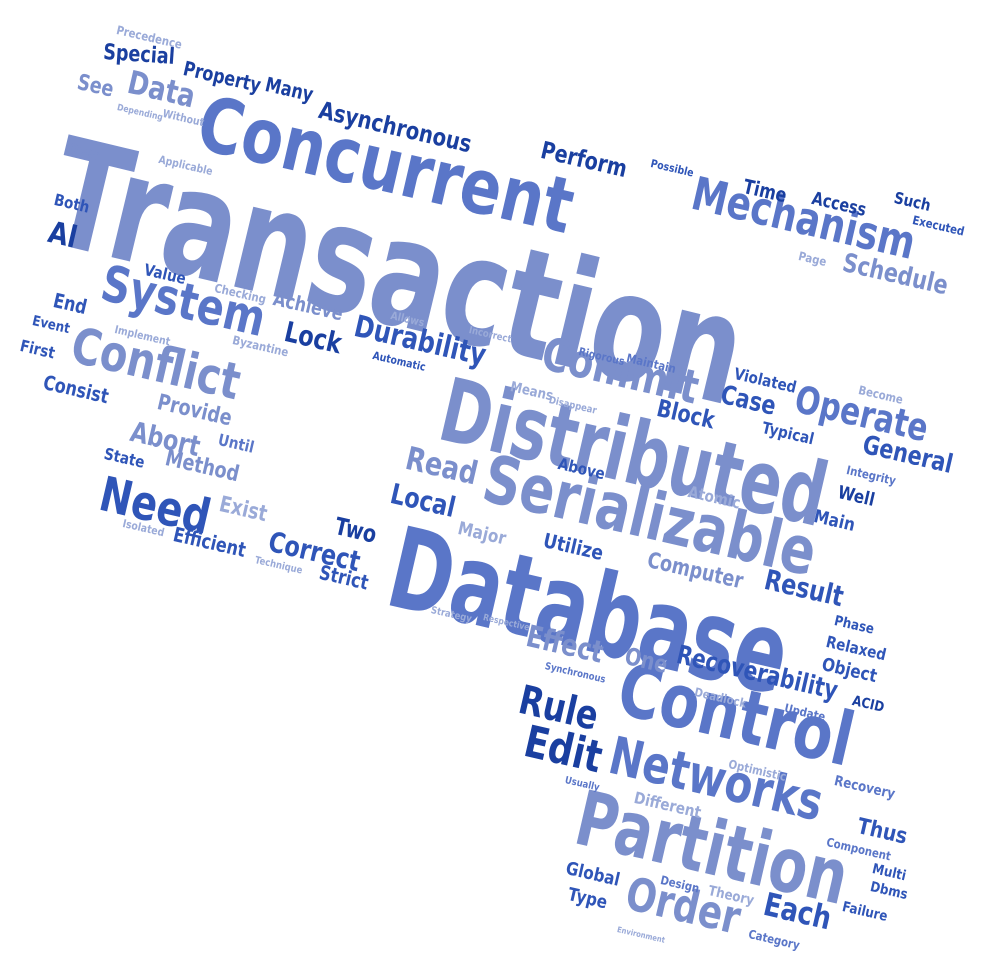 This screenshot has width=1000, height=974. I want to click on word-event: Event, so click(51, 325).